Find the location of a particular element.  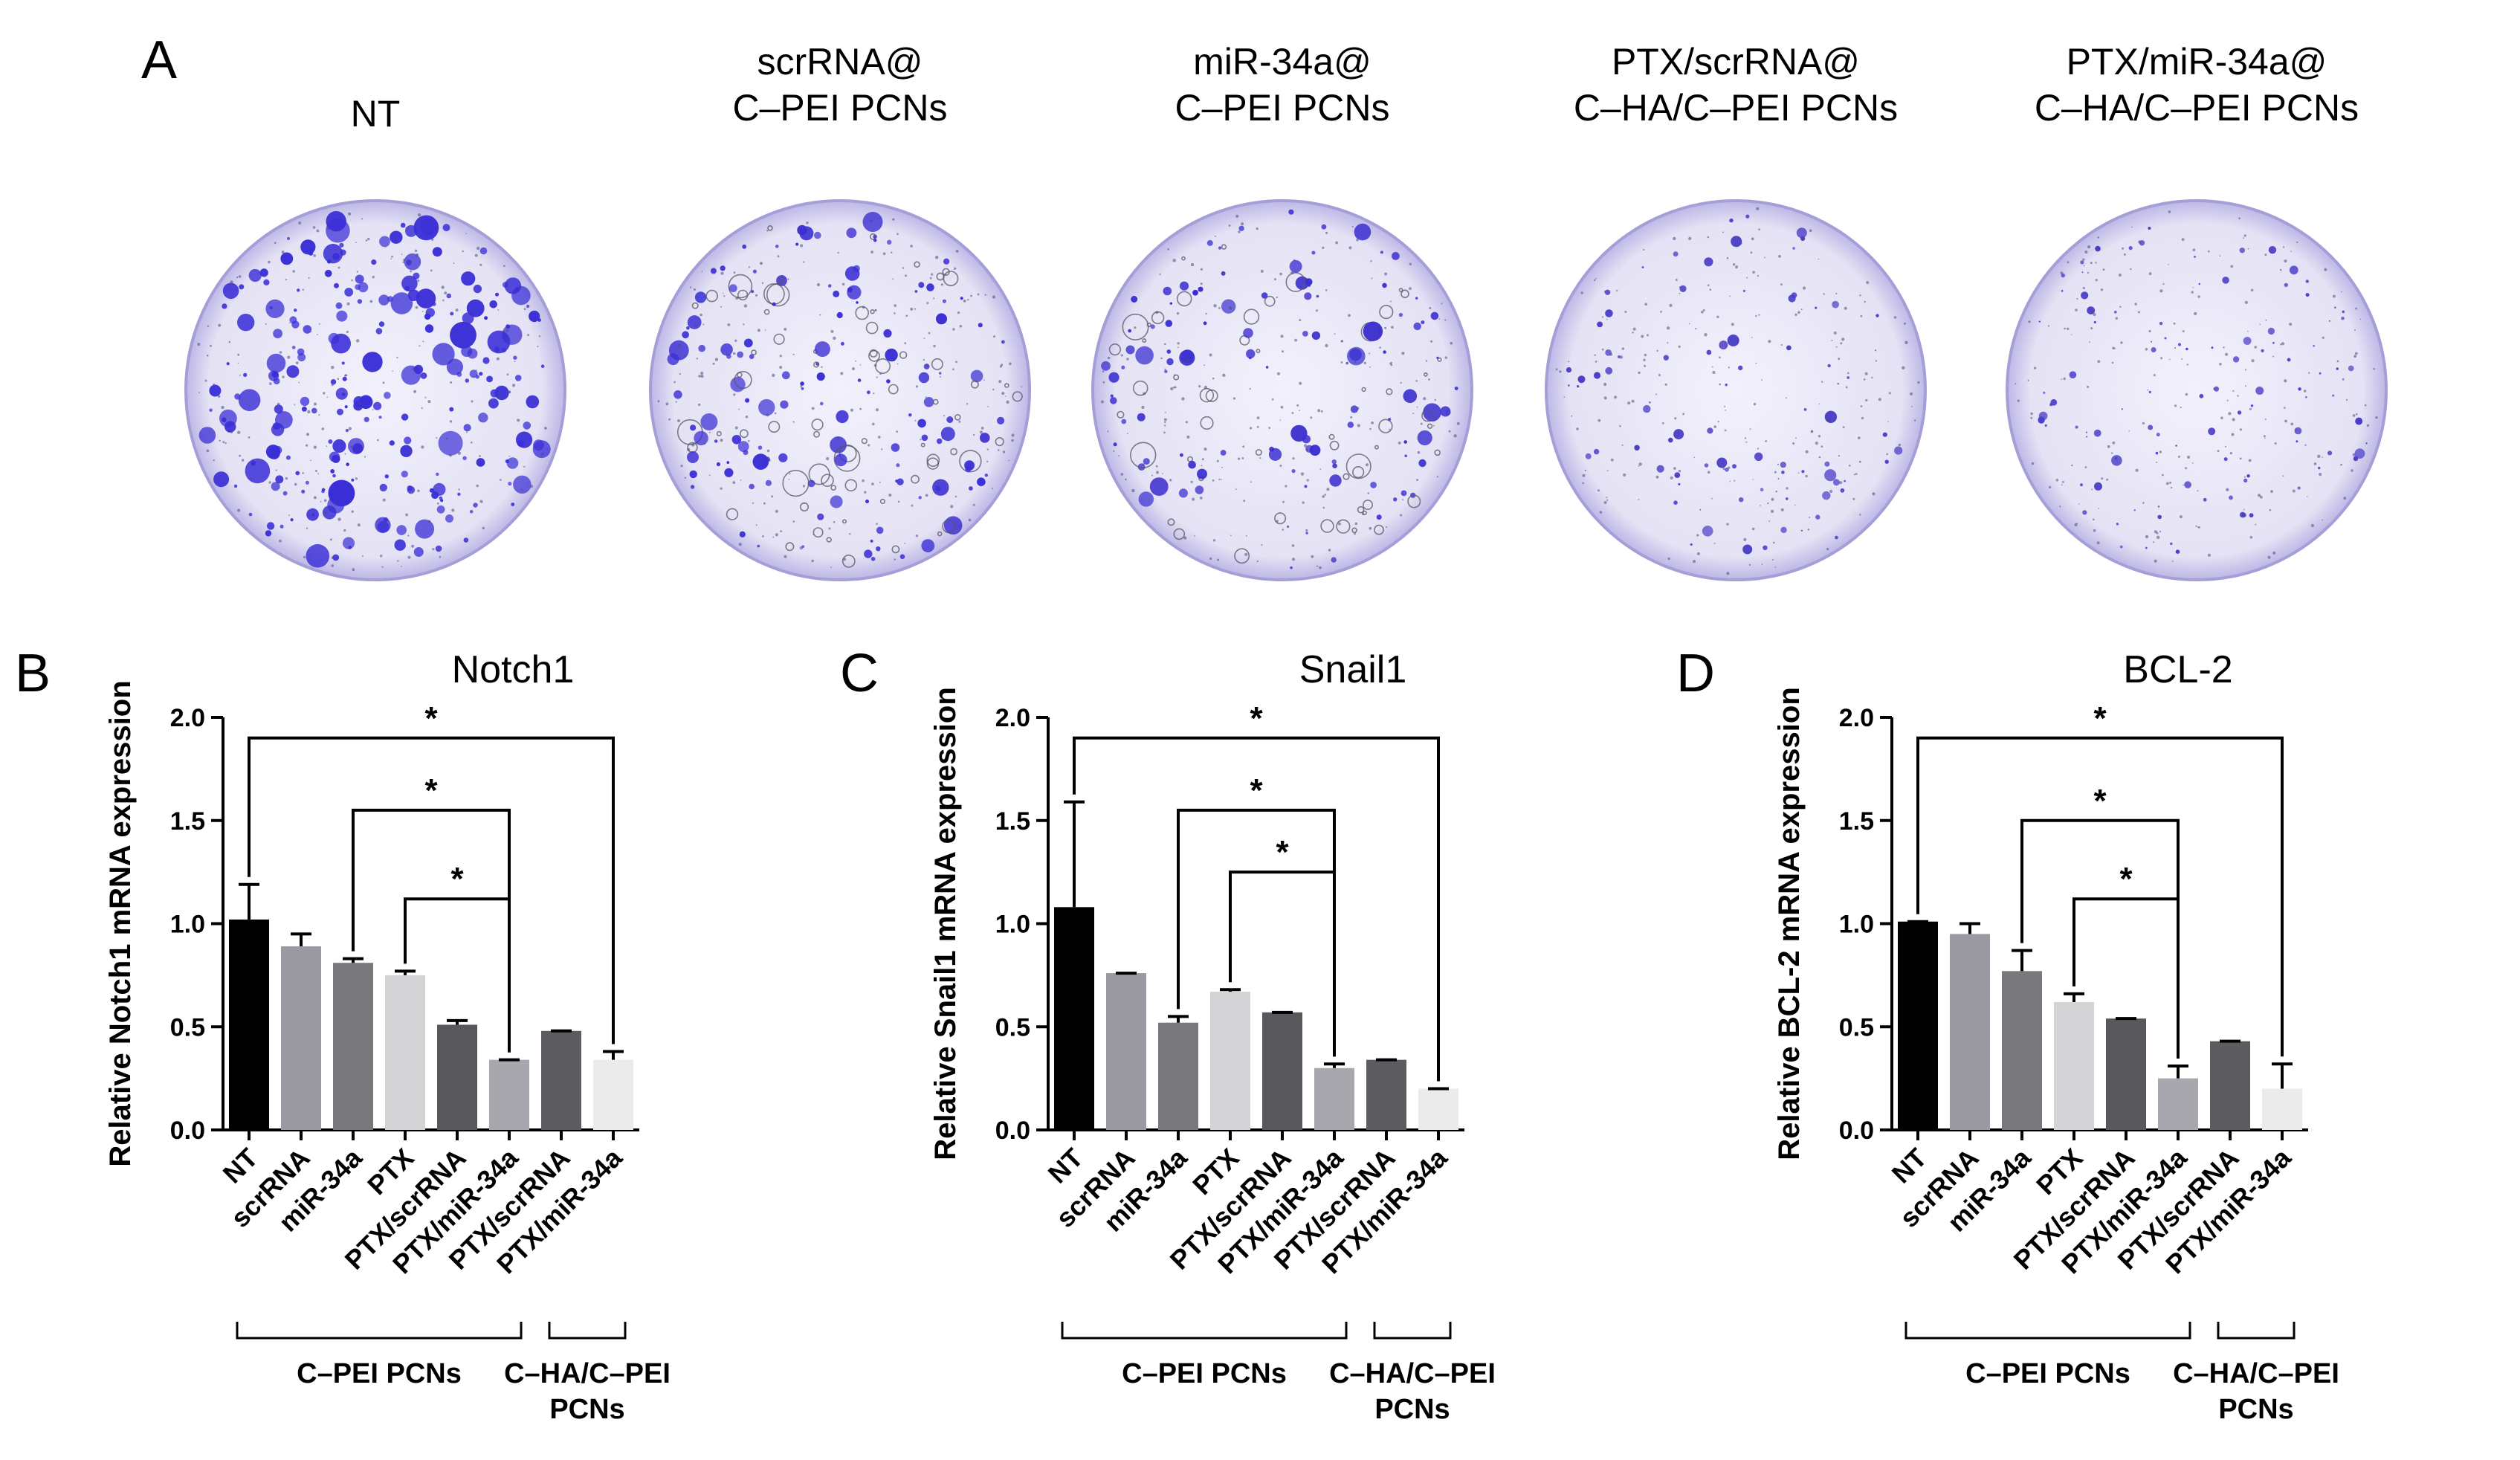

well-label-line: PTX/miR-34a@ is located at coordinates (2197, 62).